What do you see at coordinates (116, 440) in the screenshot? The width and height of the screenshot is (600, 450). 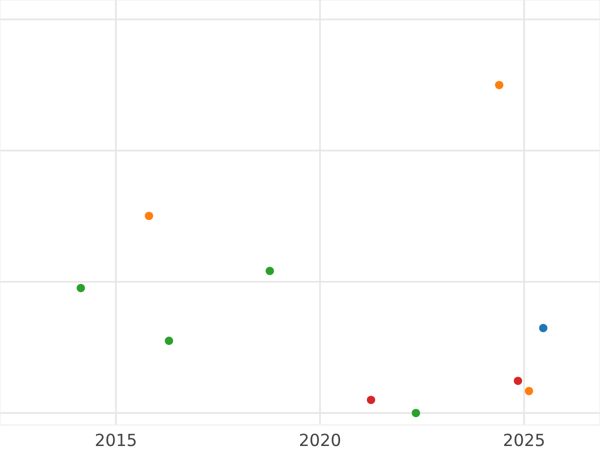 I see `x-tick-label: 2015` at bounding box center [116, 440].